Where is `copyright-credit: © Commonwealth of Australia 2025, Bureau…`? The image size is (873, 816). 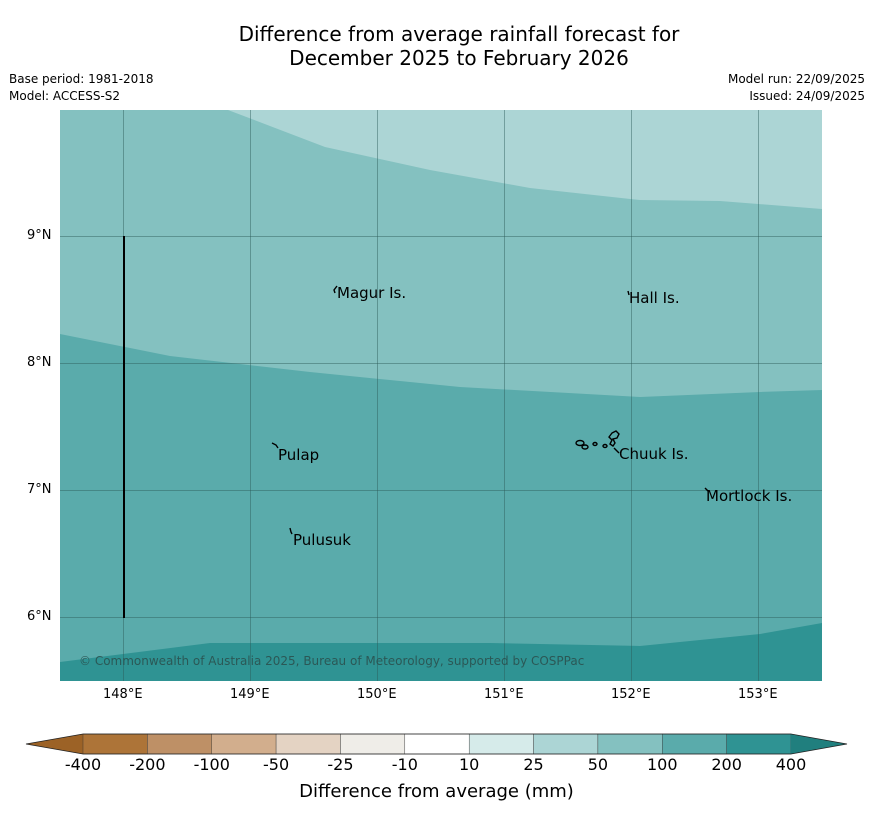 copyright-credit: © Commonwealth of Australia 2025, Bureau… is located at coordinates (332, 661).